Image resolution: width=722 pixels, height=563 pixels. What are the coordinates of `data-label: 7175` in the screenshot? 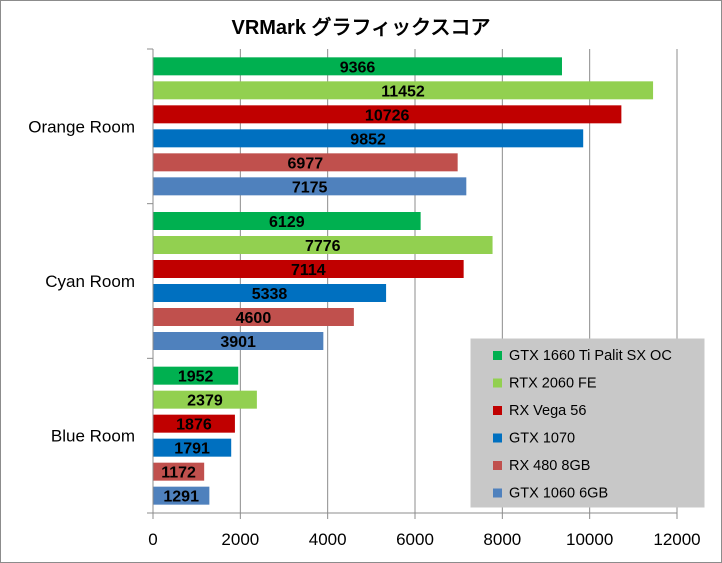 It's located at (310, 187).